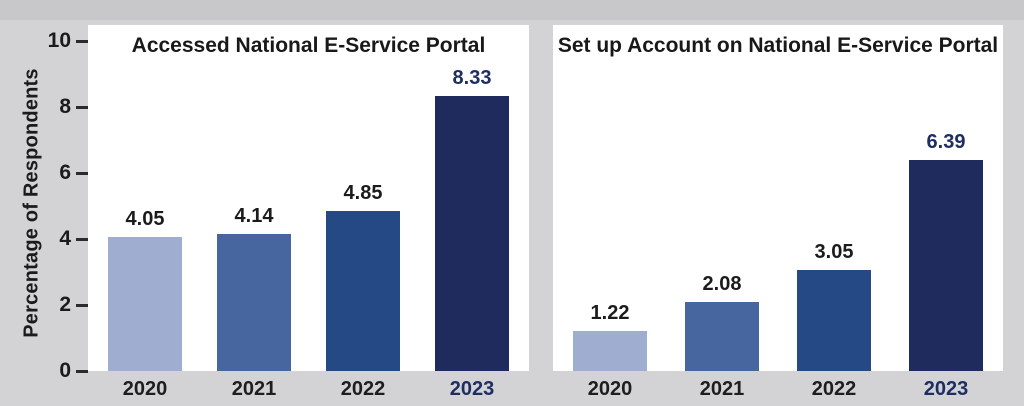 Image resolution: width=1024 pixels, height=406 pixels. What do you see at coordinates (65, 172) in the screenshot?
I see `y-tick-label: 6` at bounding box center [65, 172].